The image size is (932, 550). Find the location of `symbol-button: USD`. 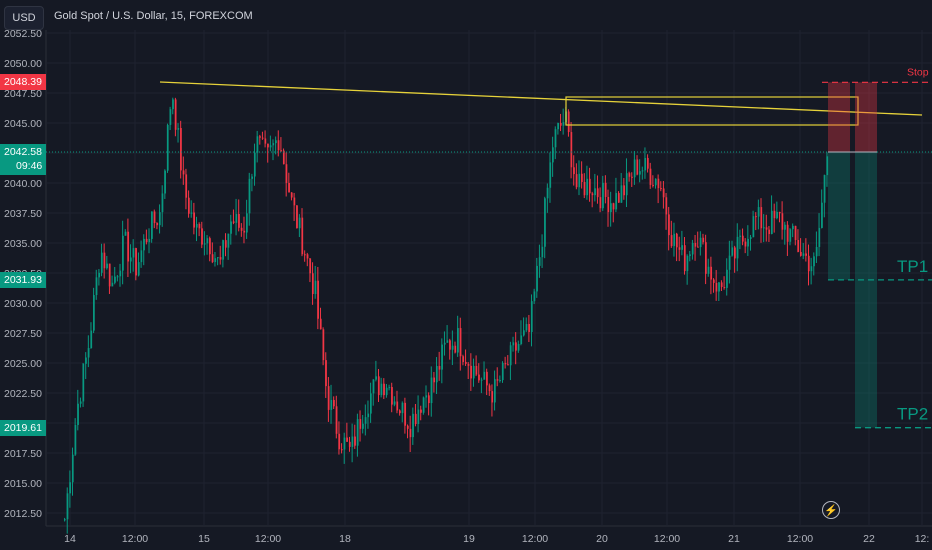

symbol-button: USD is located at coordinates (24, 18).